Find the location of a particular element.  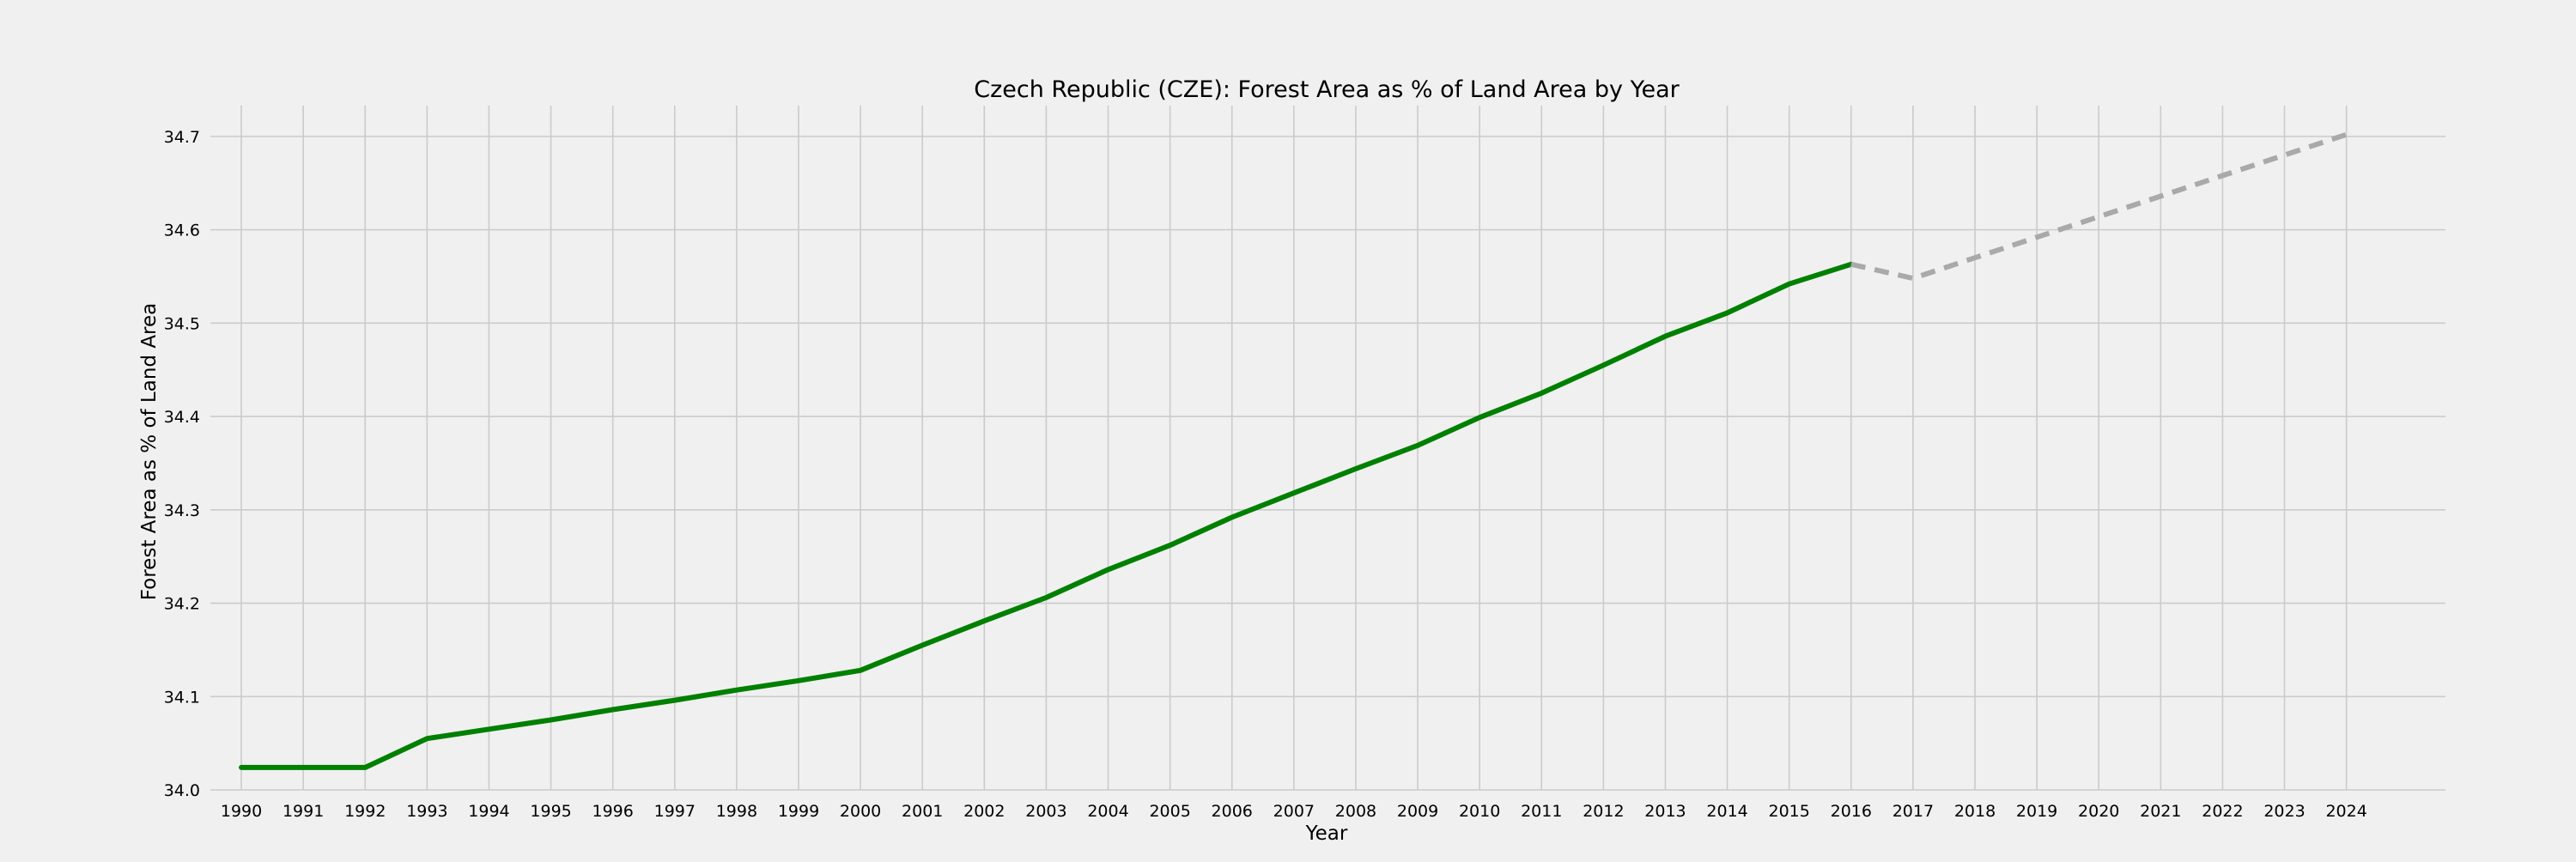

x-tick-label: 1996 is located at coordinates (613, 811).